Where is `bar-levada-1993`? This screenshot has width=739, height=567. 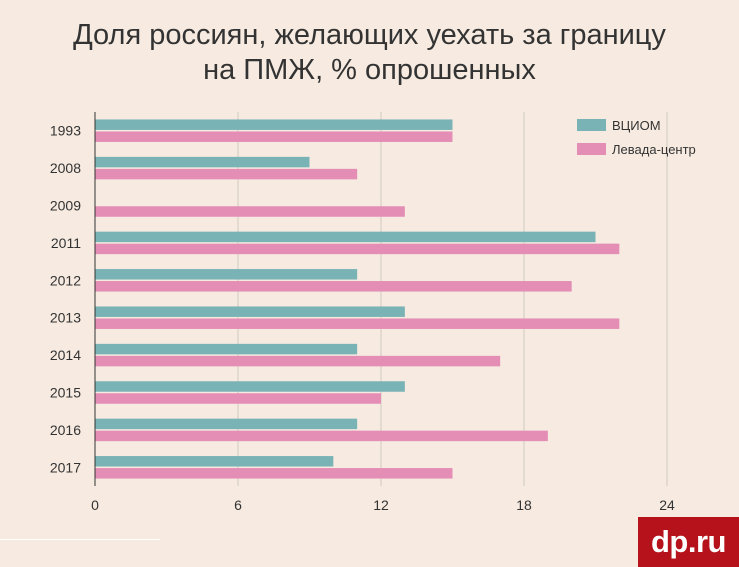
bar-levada-1993 is located at coordinates (274, 136).